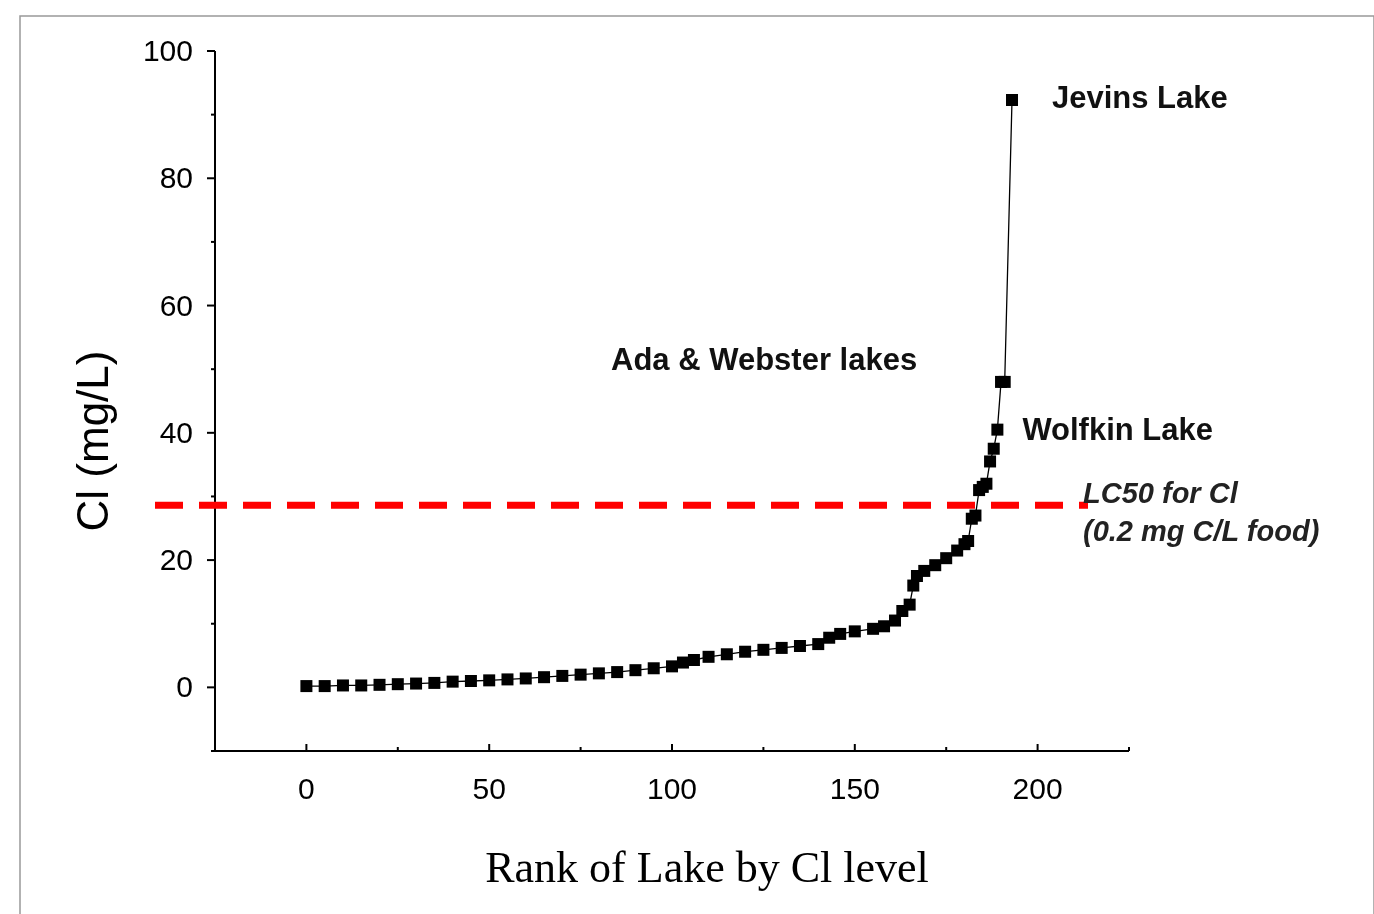  I want to click on x-axis-title: Rank of Lake by Cl level, so click(707, 867).